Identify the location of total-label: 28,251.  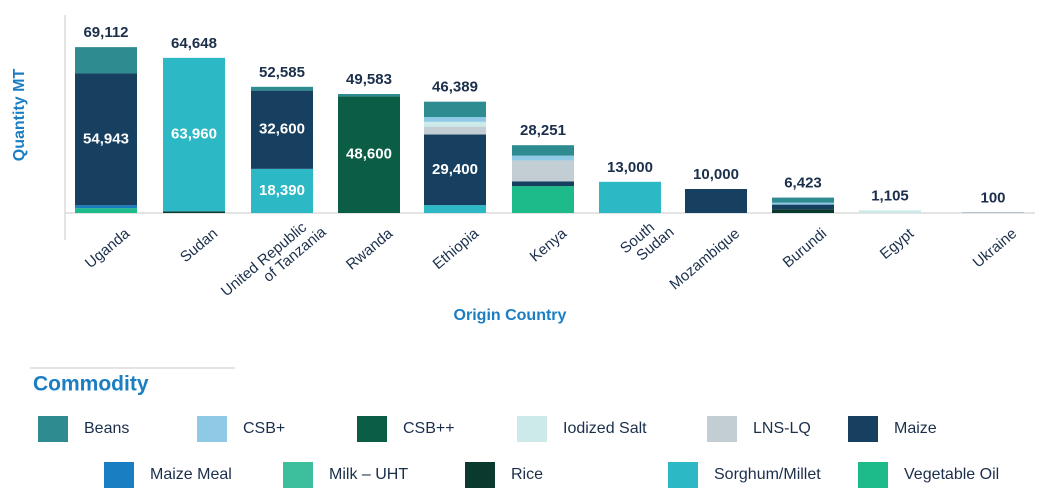
(543, 130).